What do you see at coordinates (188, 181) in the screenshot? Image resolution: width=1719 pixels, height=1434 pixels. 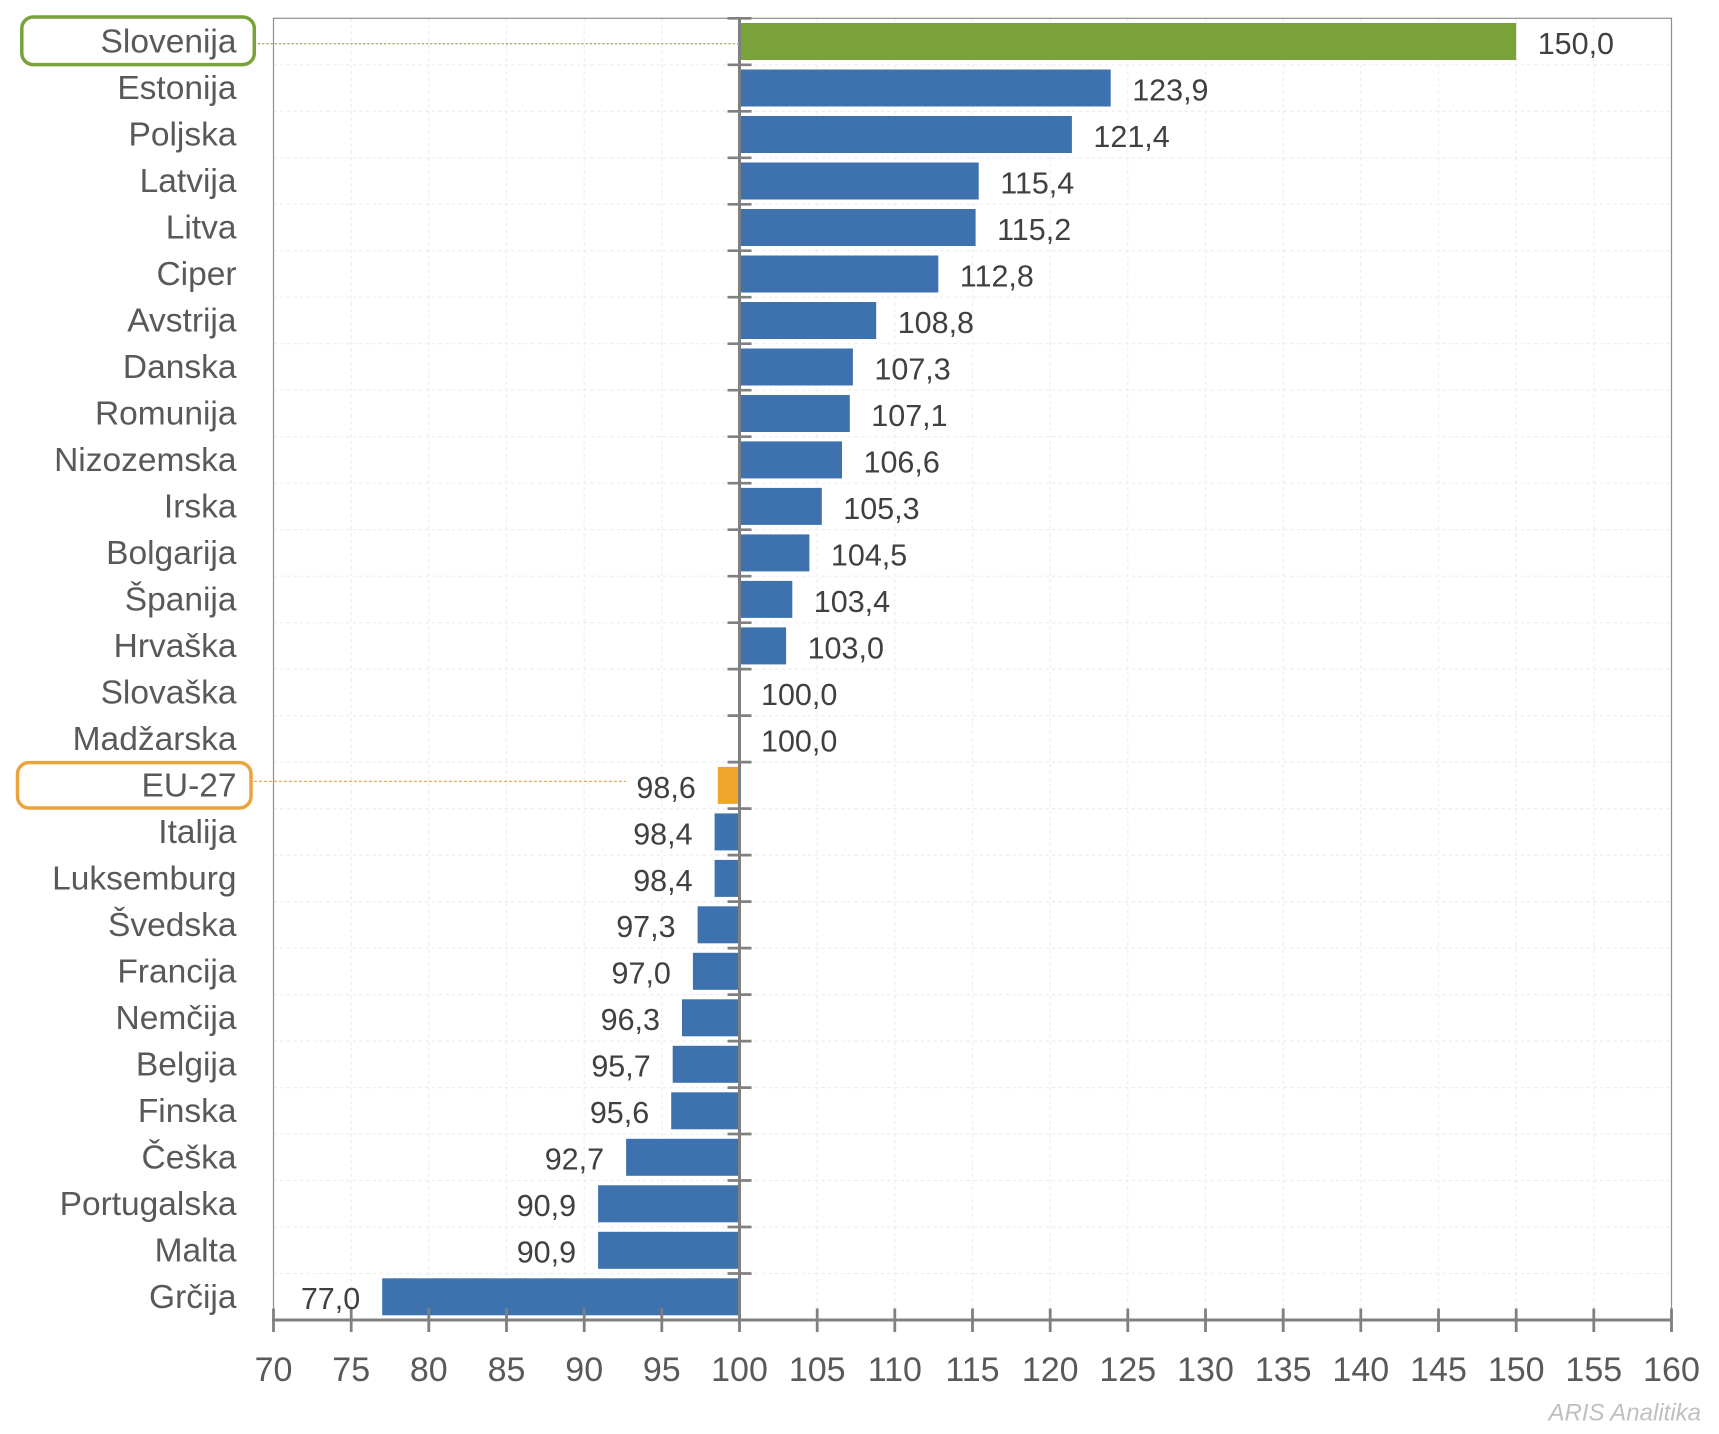 I see `svg-text: Latvija` at bounding box center [188, 181].